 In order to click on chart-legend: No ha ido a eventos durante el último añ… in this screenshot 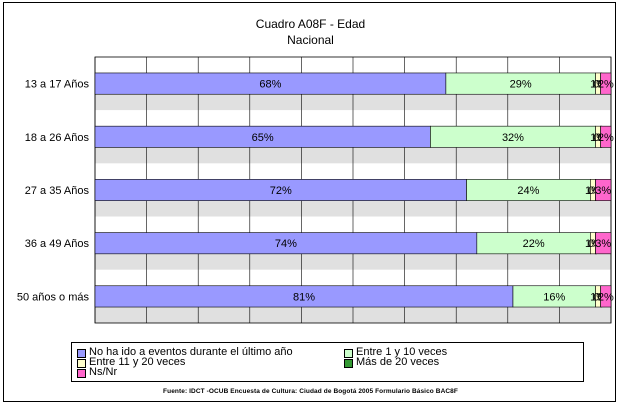, I will do `click(327, 362)`.